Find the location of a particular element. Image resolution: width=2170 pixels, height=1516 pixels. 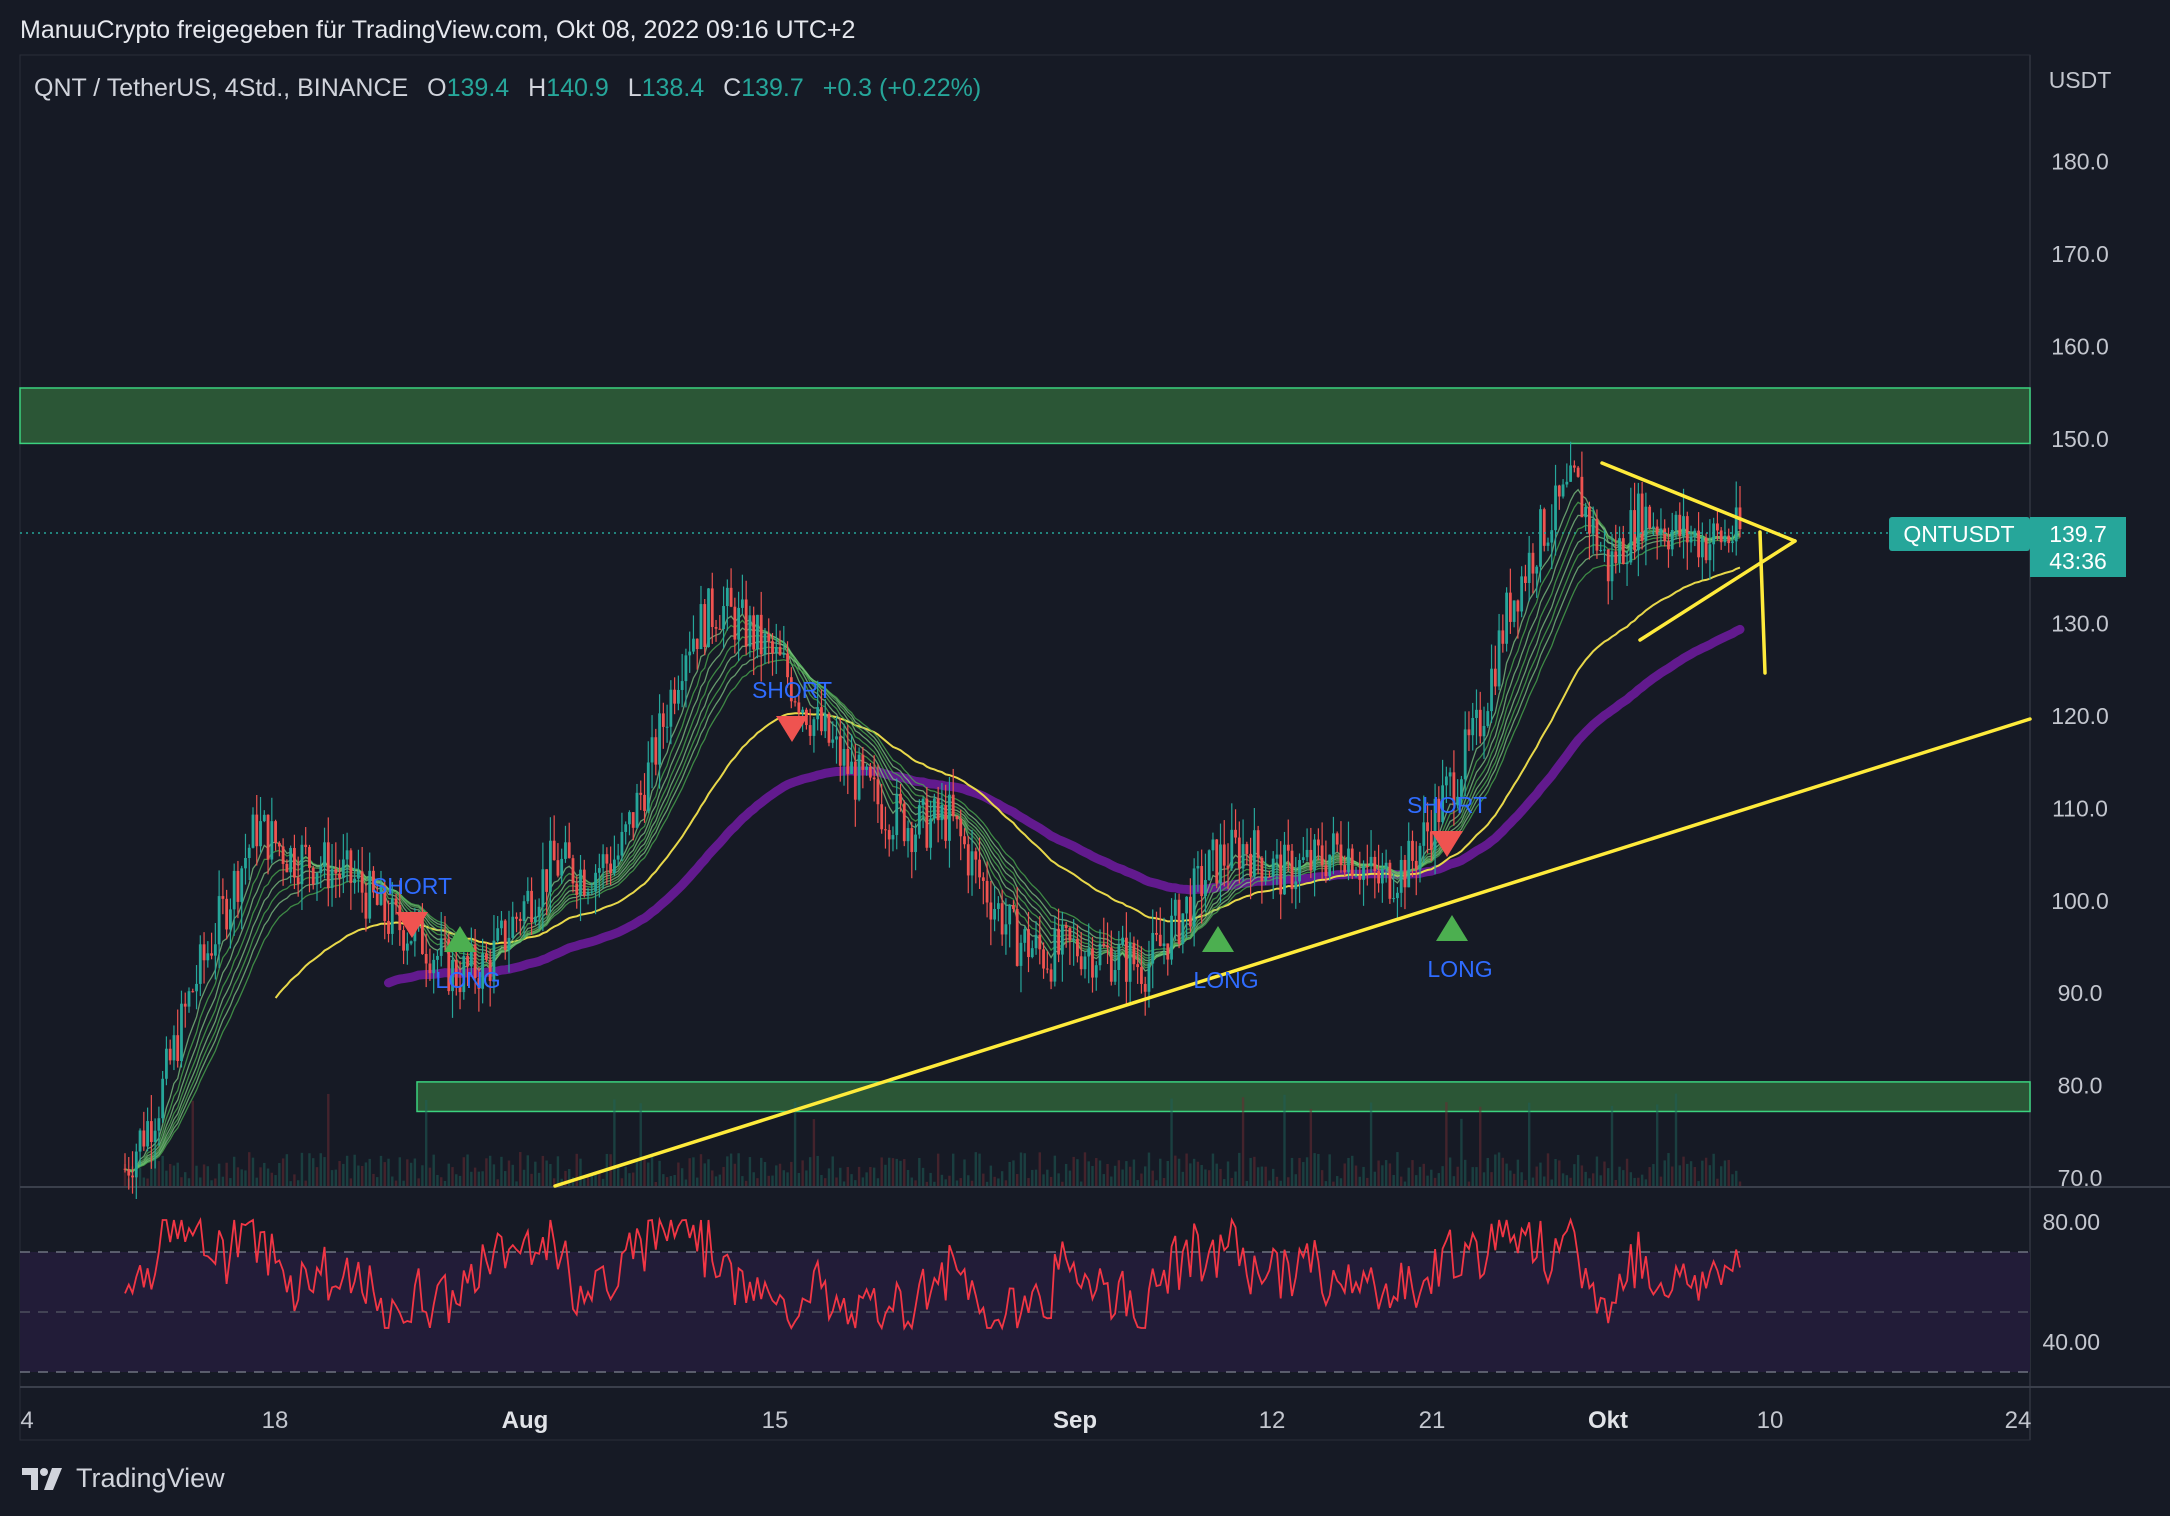

price-axis-unit: USDT is located at coordinates (2080, 80).